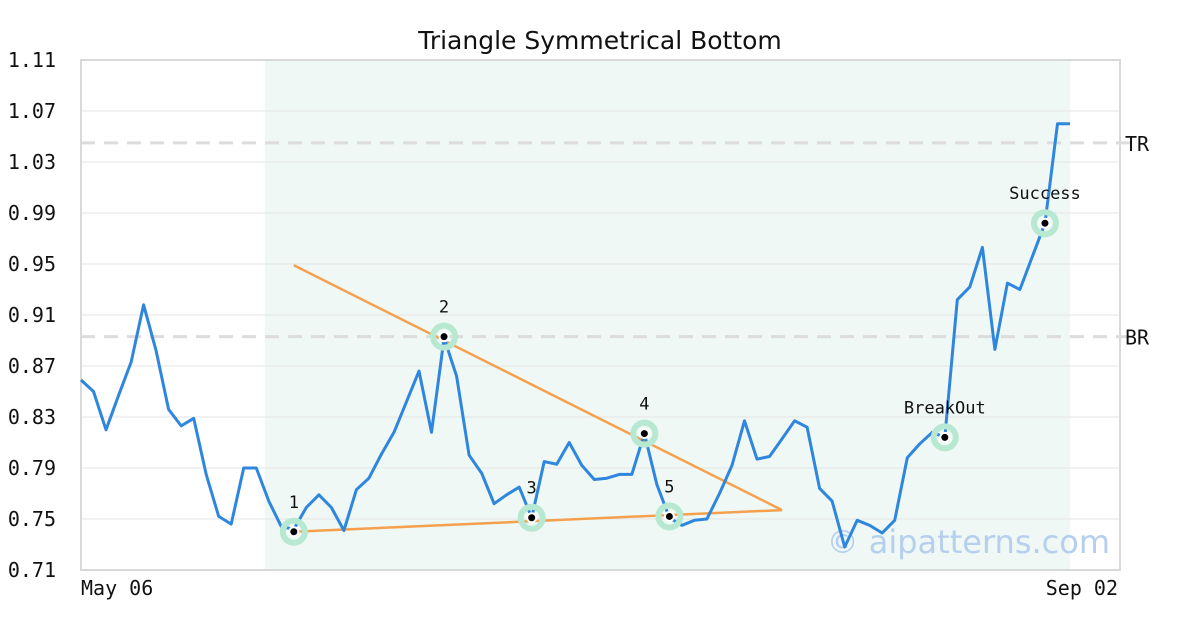 This screenshot has height=630, width=1200. What do you see at coordinates (599, 588) in the screenshot?
I see `x-axis: May 06 Sep 02` at bounding box center [599, 588].